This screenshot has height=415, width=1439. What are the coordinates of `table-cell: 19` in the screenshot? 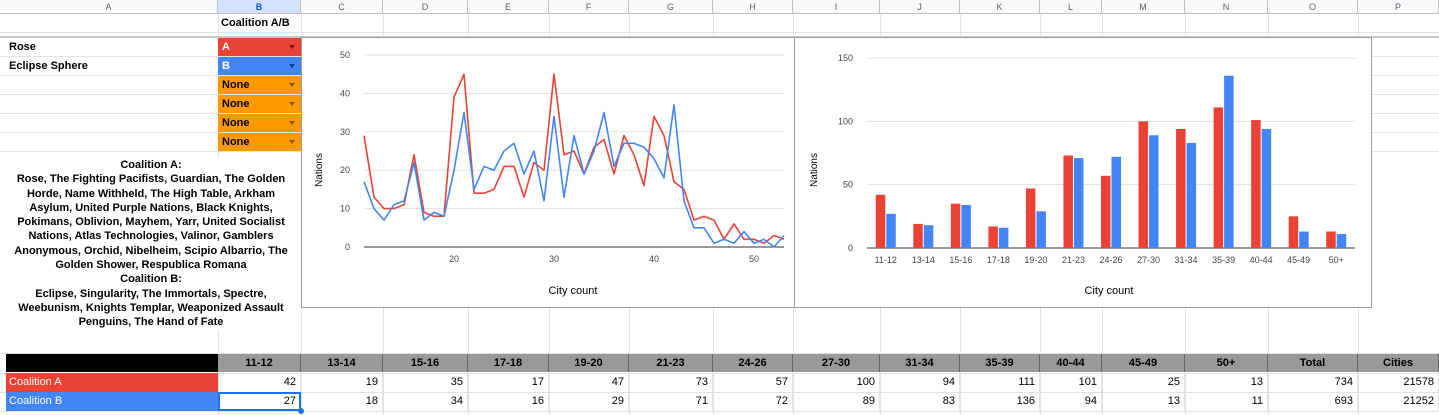 It's located at (342, 382).